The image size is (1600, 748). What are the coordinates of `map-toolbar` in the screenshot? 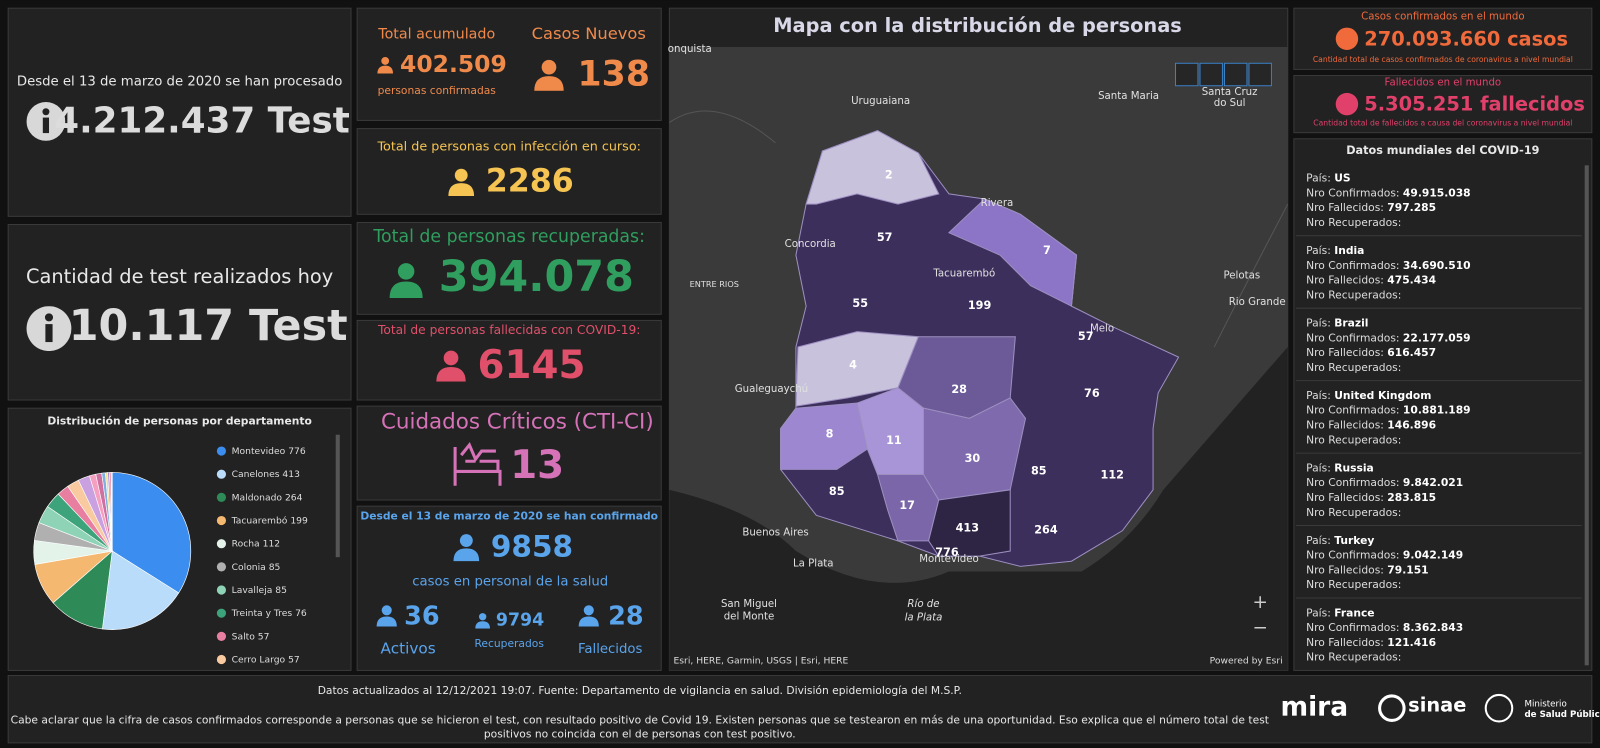 It's located at (1223, 74).